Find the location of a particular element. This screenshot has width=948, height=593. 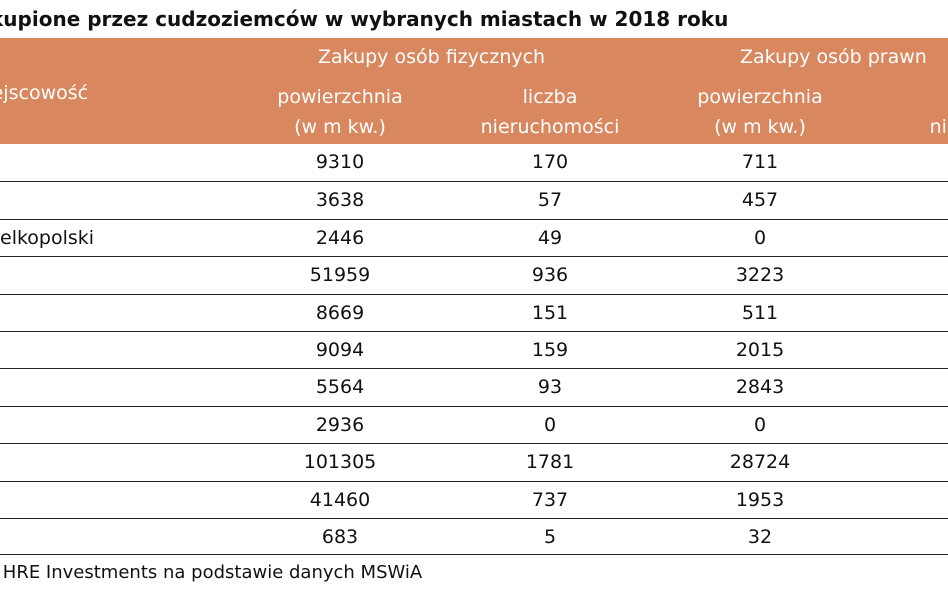

cell-count-natural: 5 is located at coordinates (550, 536).